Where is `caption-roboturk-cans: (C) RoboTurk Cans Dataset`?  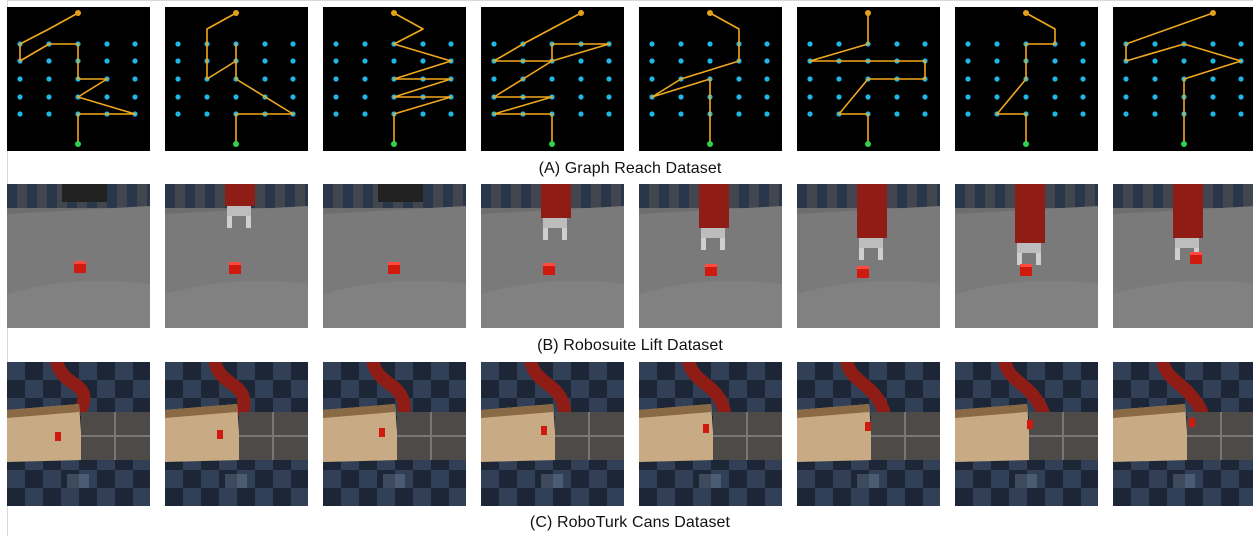 caption-roboturk-cans: (C) RoboTurk Cans Dataset is located at coordinates (630, 522).